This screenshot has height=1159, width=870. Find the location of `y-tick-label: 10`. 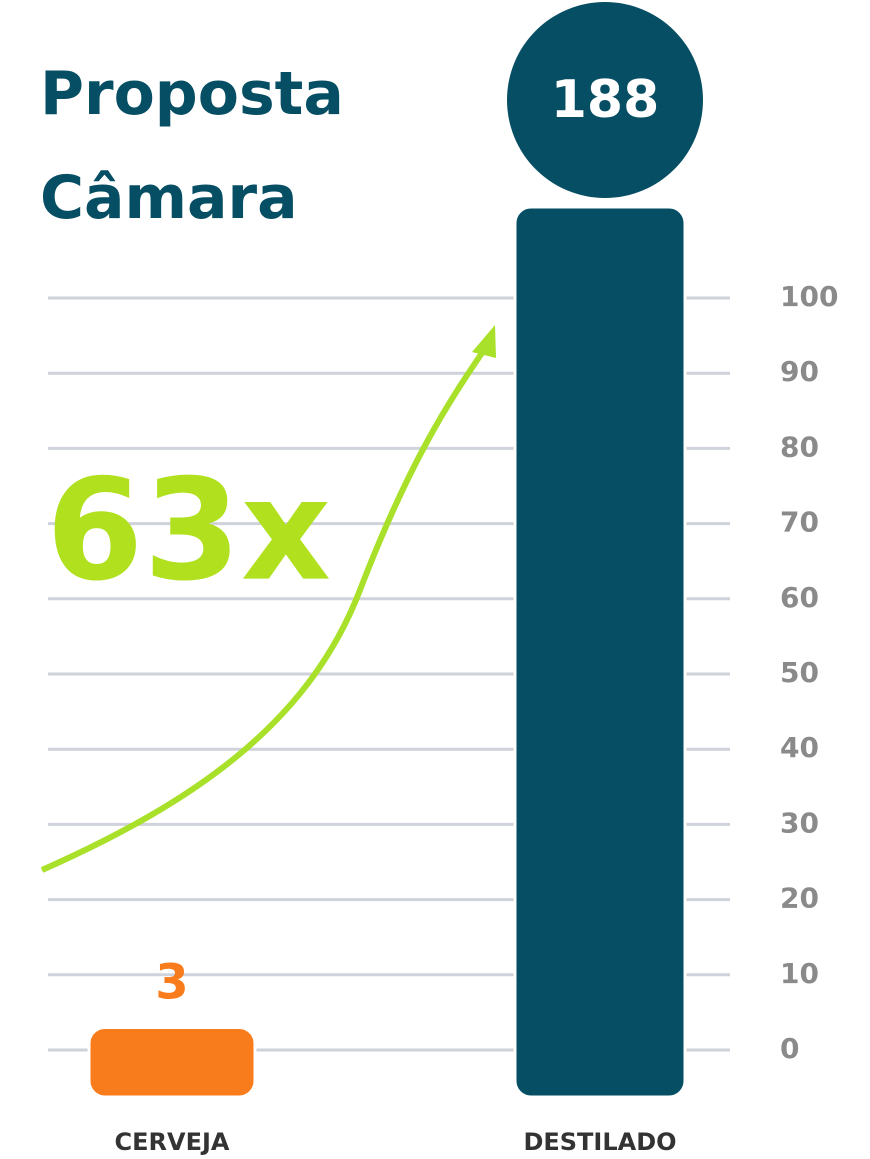

y-tick-label: 10 is located at coordinates (799, 973).